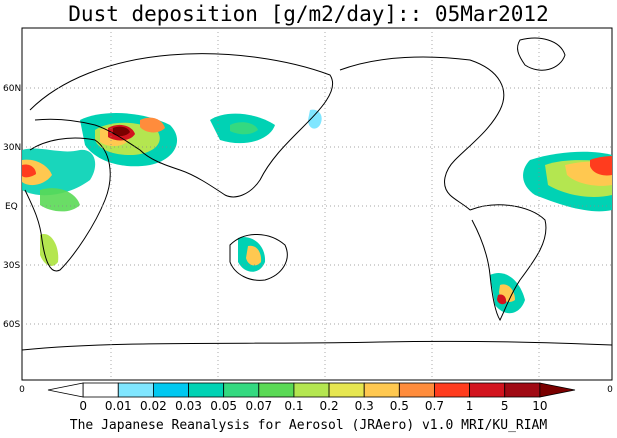 The image size is (617, 438). What do you see at coordinates (610, 390) in the screenshot?
I see `edge-label-right: 0` at bounding box center [610, 390].